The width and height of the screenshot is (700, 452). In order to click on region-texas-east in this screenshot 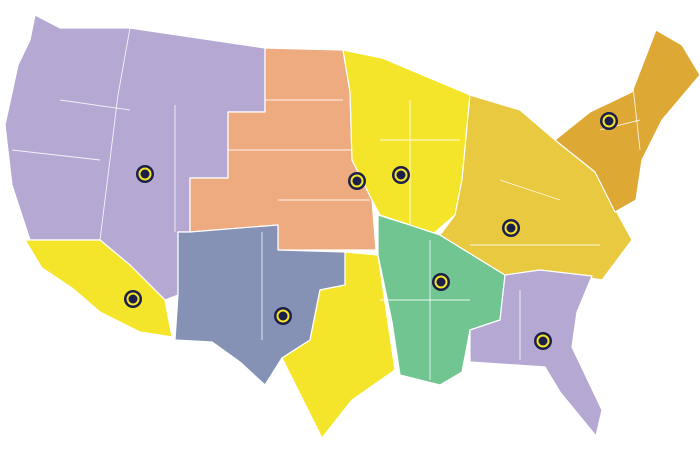, I will do `click(338, 345)`.